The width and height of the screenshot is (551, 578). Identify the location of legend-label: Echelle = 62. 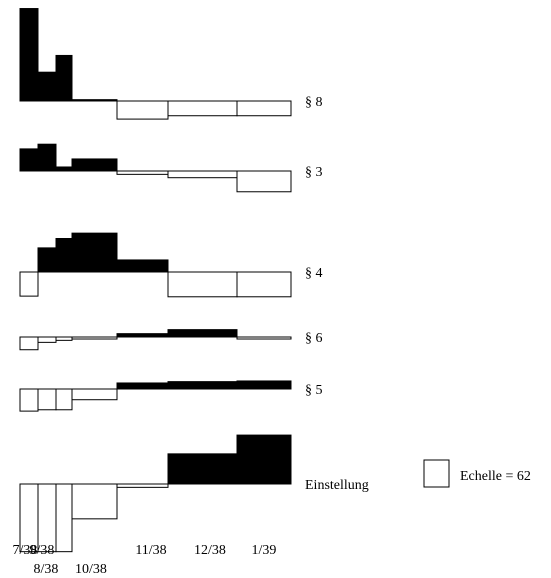
(495, 476).